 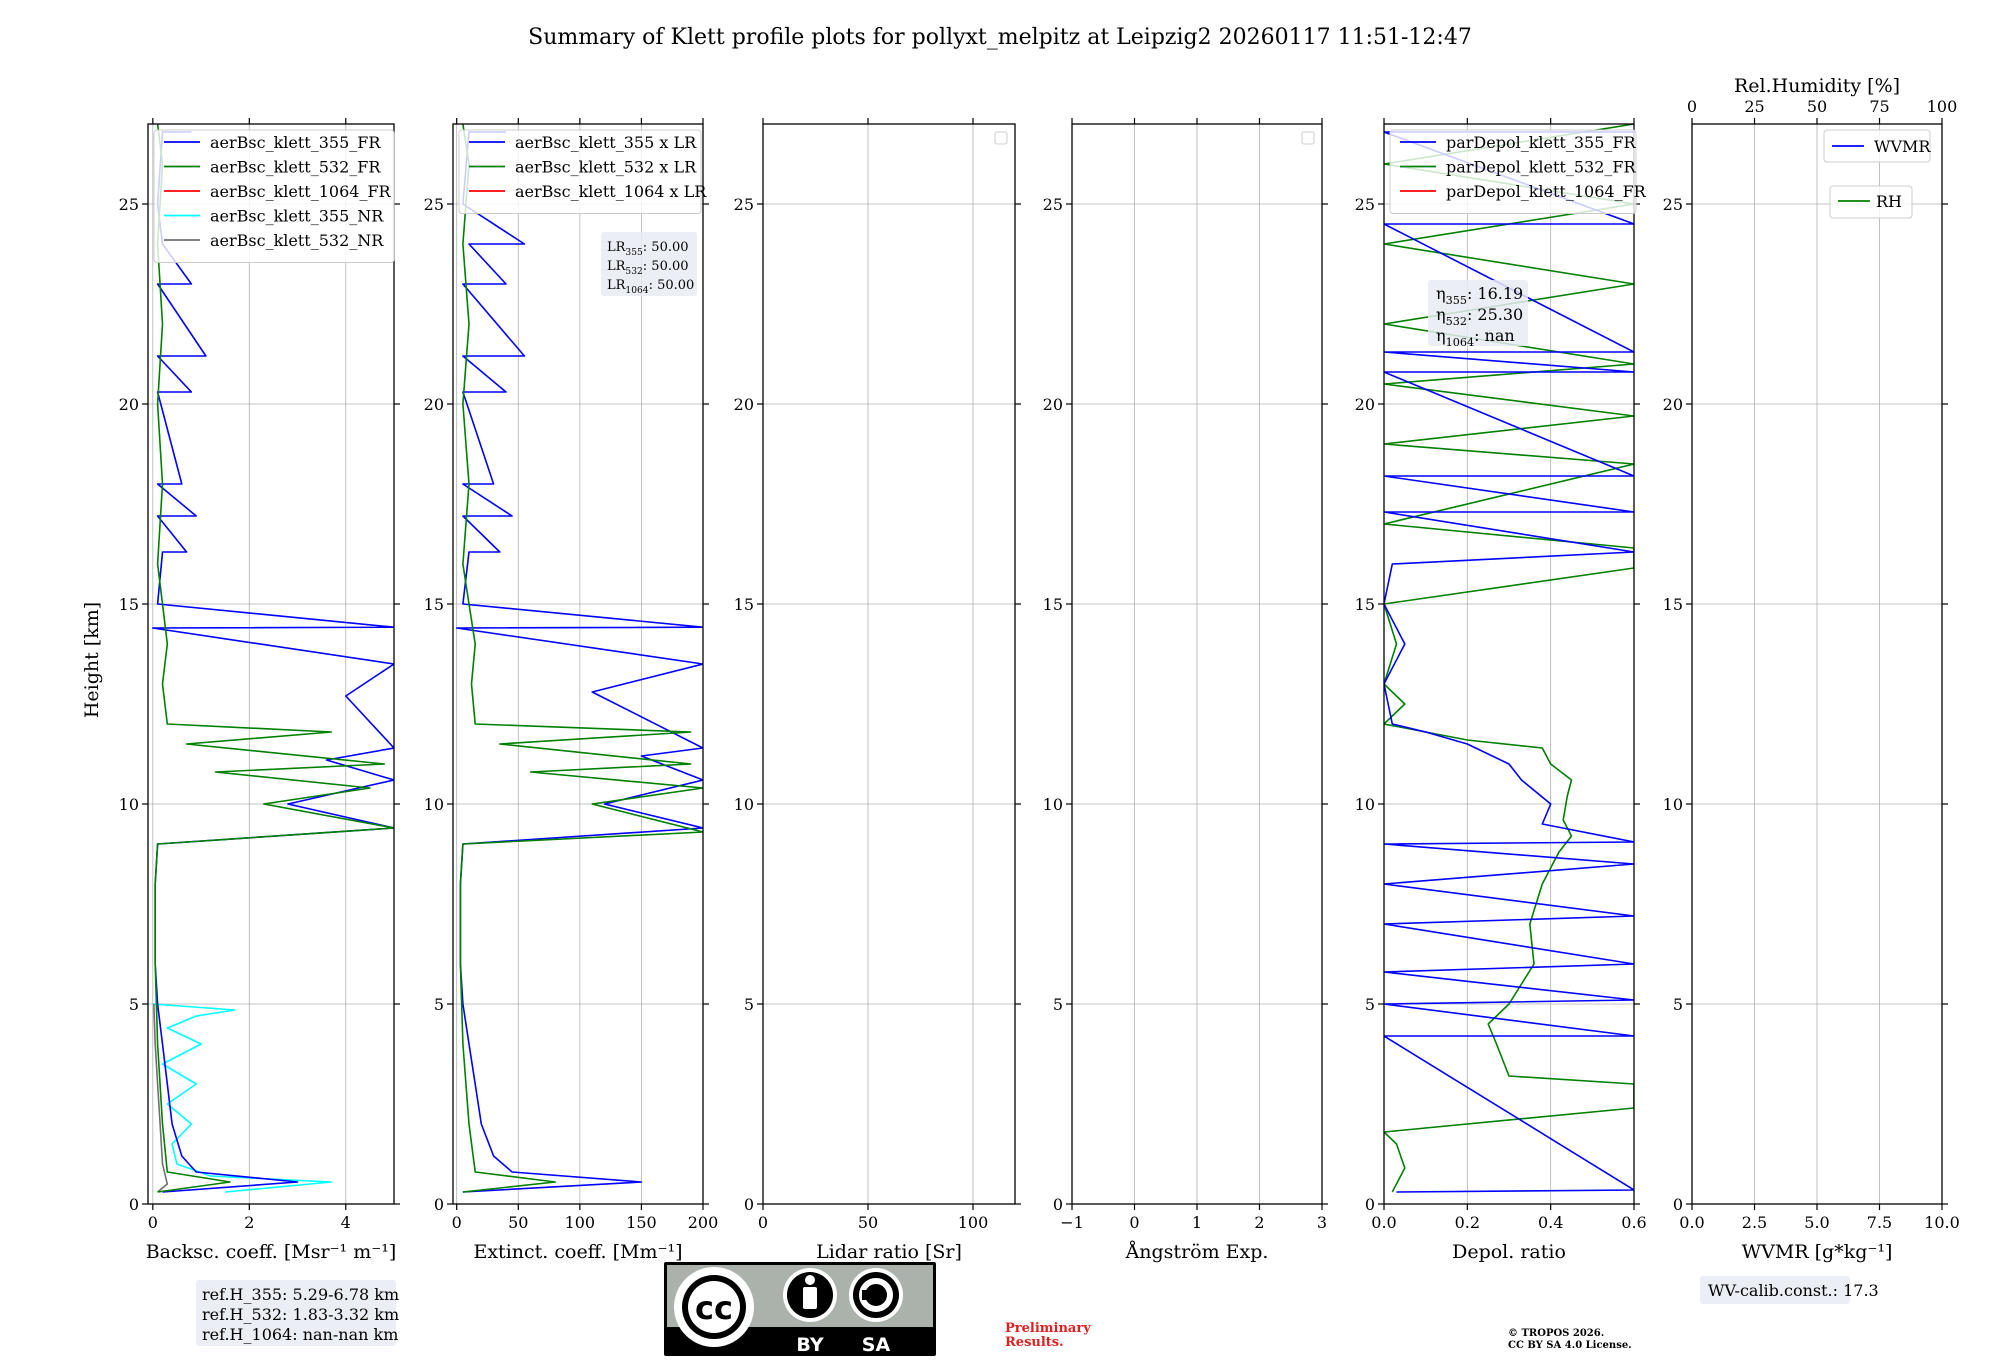 I want to click on x-tick-label: 0.4, so click(x=1550, y=1222).